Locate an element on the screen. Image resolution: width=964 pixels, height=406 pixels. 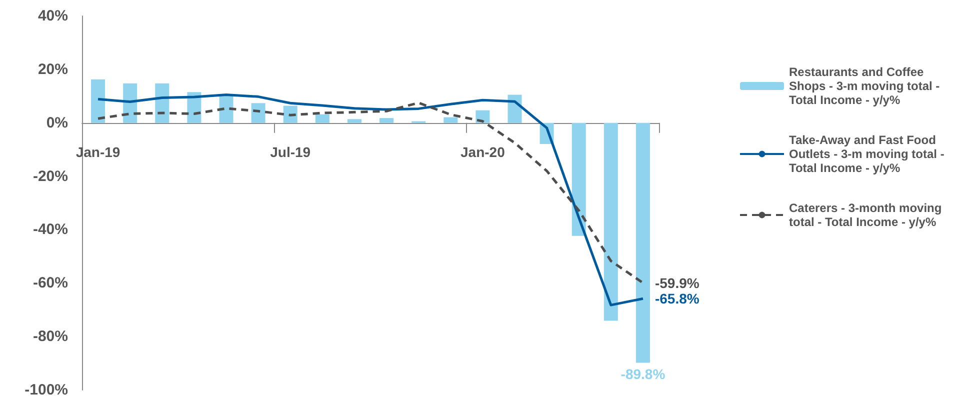
y-tick-label: -60% is located at coordinates (50, 283).